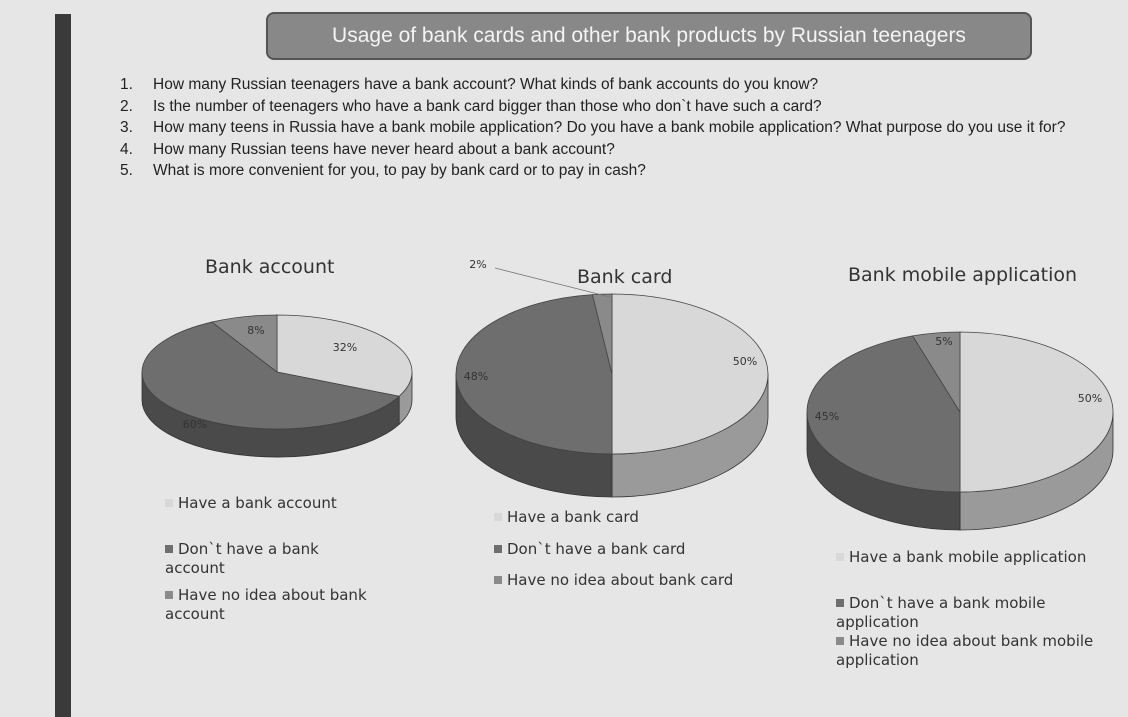  Describe the element at coordinates (345, 347) in the screenshot. I see `data-label: 32%` at that location.